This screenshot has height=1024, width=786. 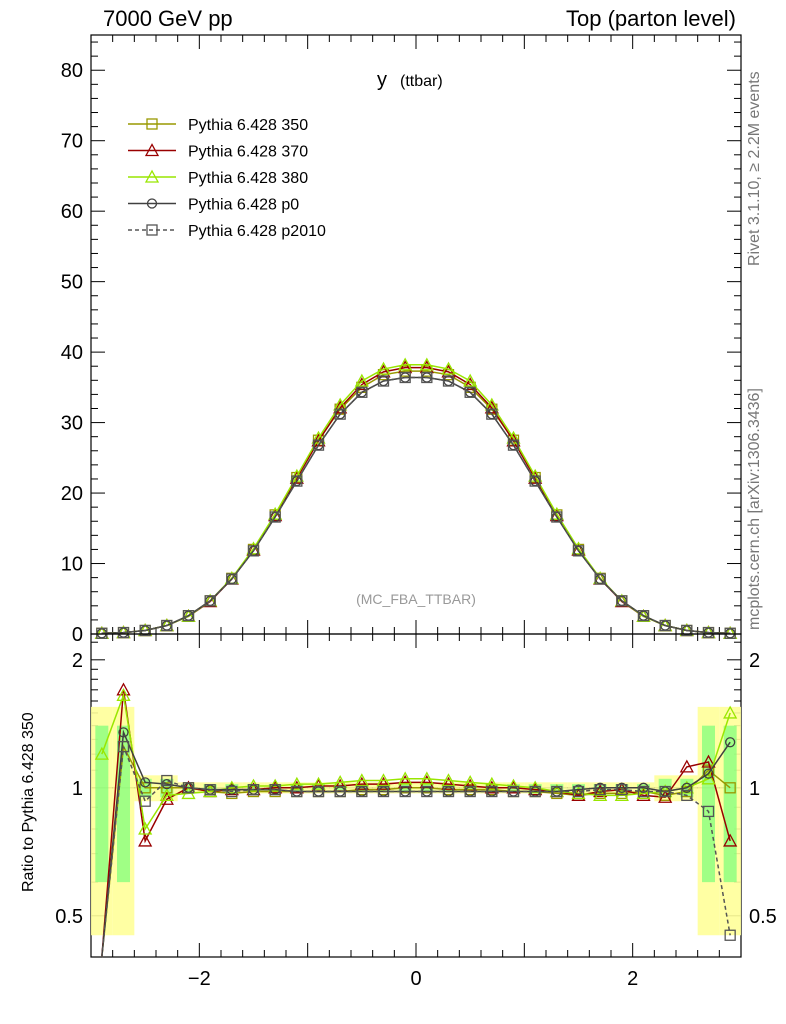 What do you see at coordinates (632, 979) in the screenshot?
I see `x-tick-label: 2` at bounding box center [632, 979].